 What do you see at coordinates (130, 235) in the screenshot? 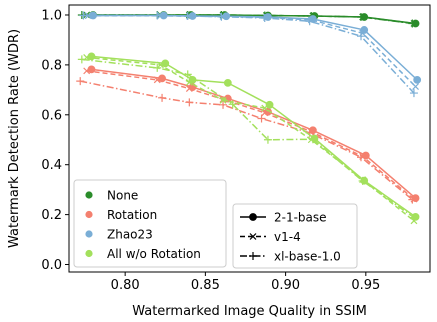
I see `legend-label: Zhao23` at bounding box center [130, 235].